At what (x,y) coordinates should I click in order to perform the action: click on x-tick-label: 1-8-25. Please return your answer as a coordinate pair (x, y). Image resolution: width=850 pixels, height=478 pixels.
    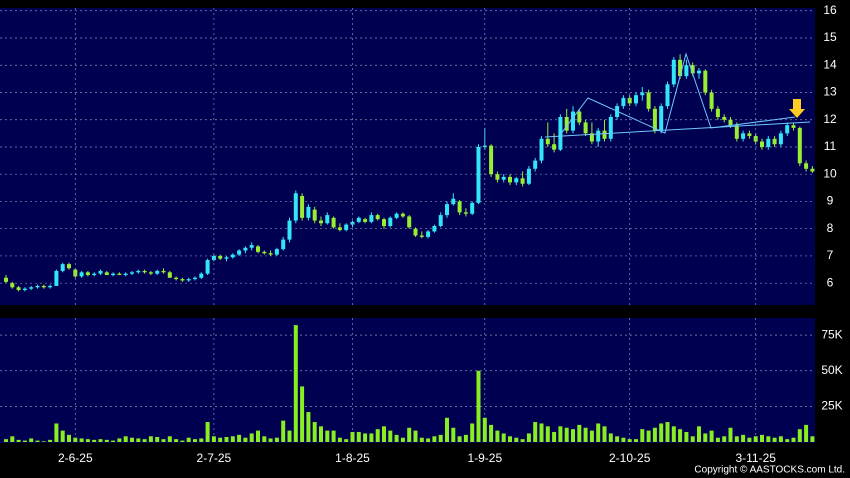
    Looking at the image, I should click on (352, 458).